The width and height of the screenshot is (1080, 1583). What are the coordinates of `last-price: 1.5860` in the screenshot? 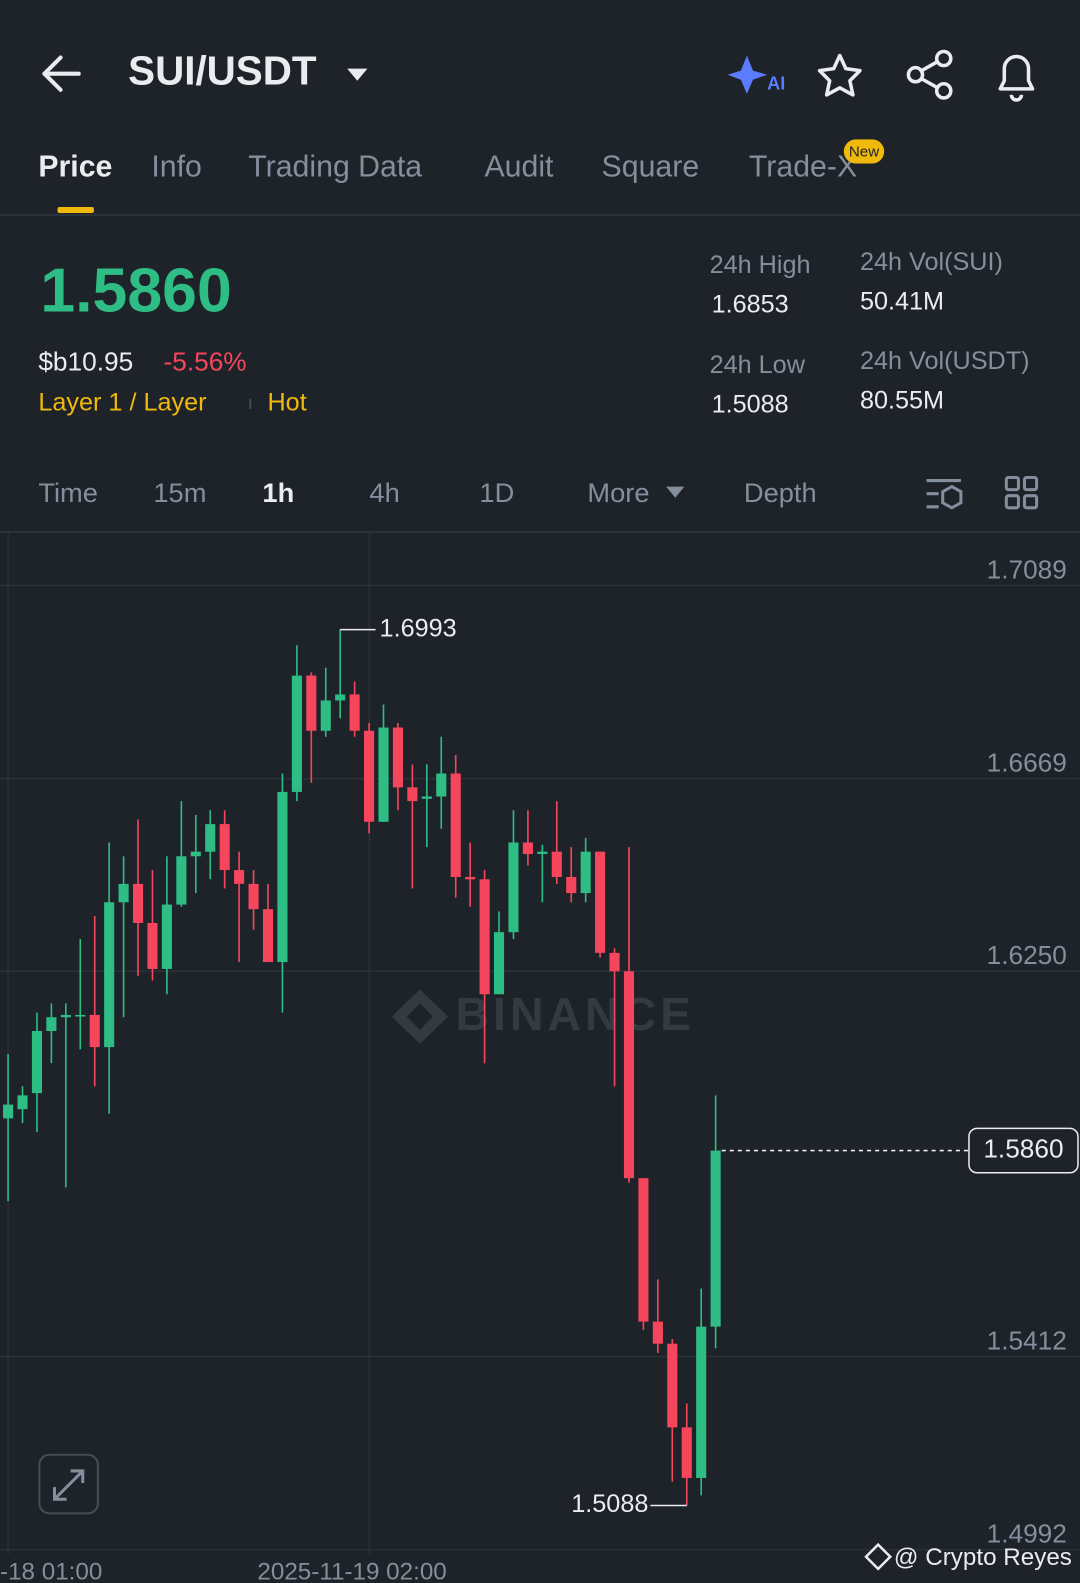 It's located at (135, 290).